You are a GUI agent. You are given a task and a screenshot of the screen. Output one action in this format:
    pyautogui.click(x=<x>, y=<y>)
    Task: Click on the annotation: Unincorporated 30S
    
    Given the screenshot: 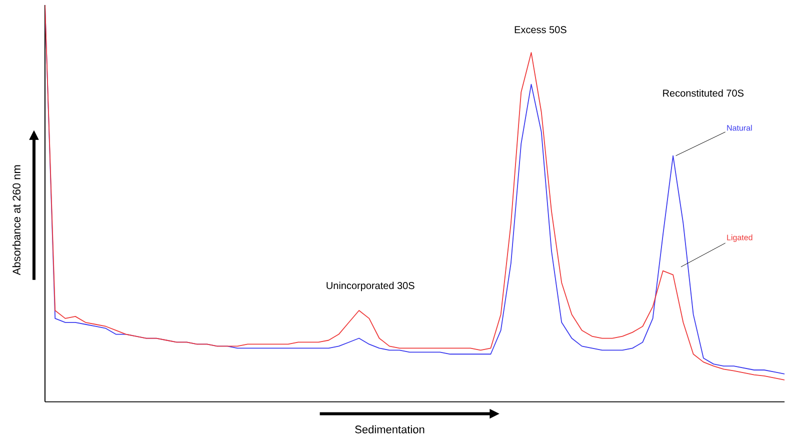 What is the action you would take?
    pyautogui.click(x=370, y=287)
    